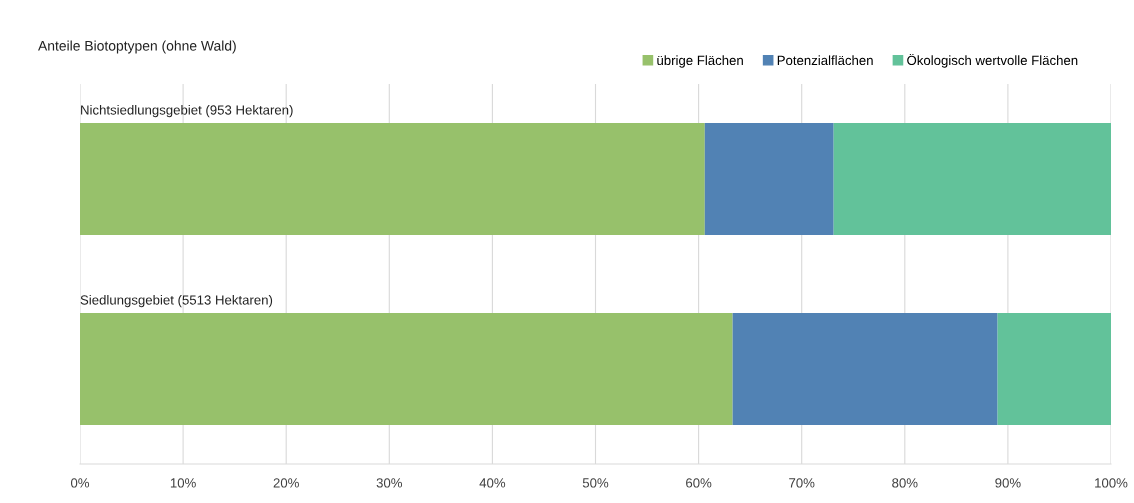  What do you see at coordinates (825, 60) in the screenshot?
I see `legend-label: Potenzialflächen` at bounding box center [825, 60].